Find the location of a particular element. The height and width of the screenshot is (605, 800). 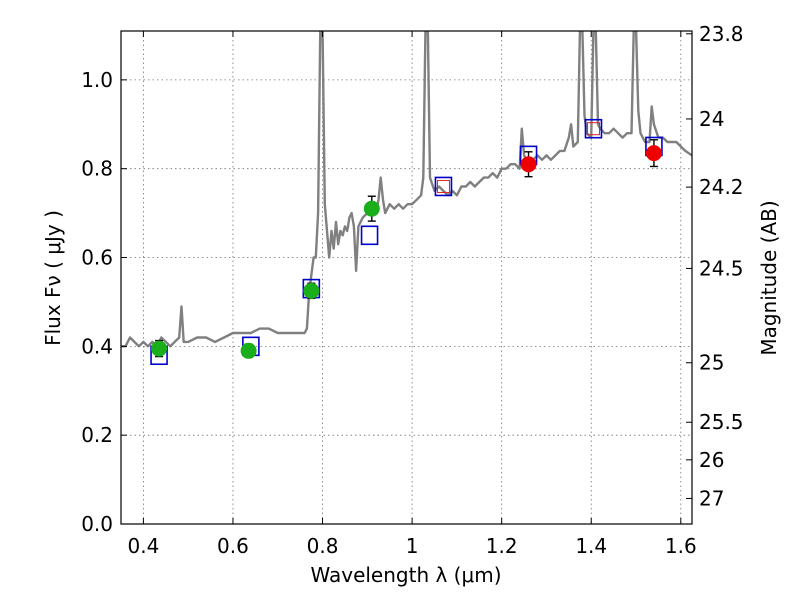

x-tick-label: 0.8 is located at coordinates (323, 546).